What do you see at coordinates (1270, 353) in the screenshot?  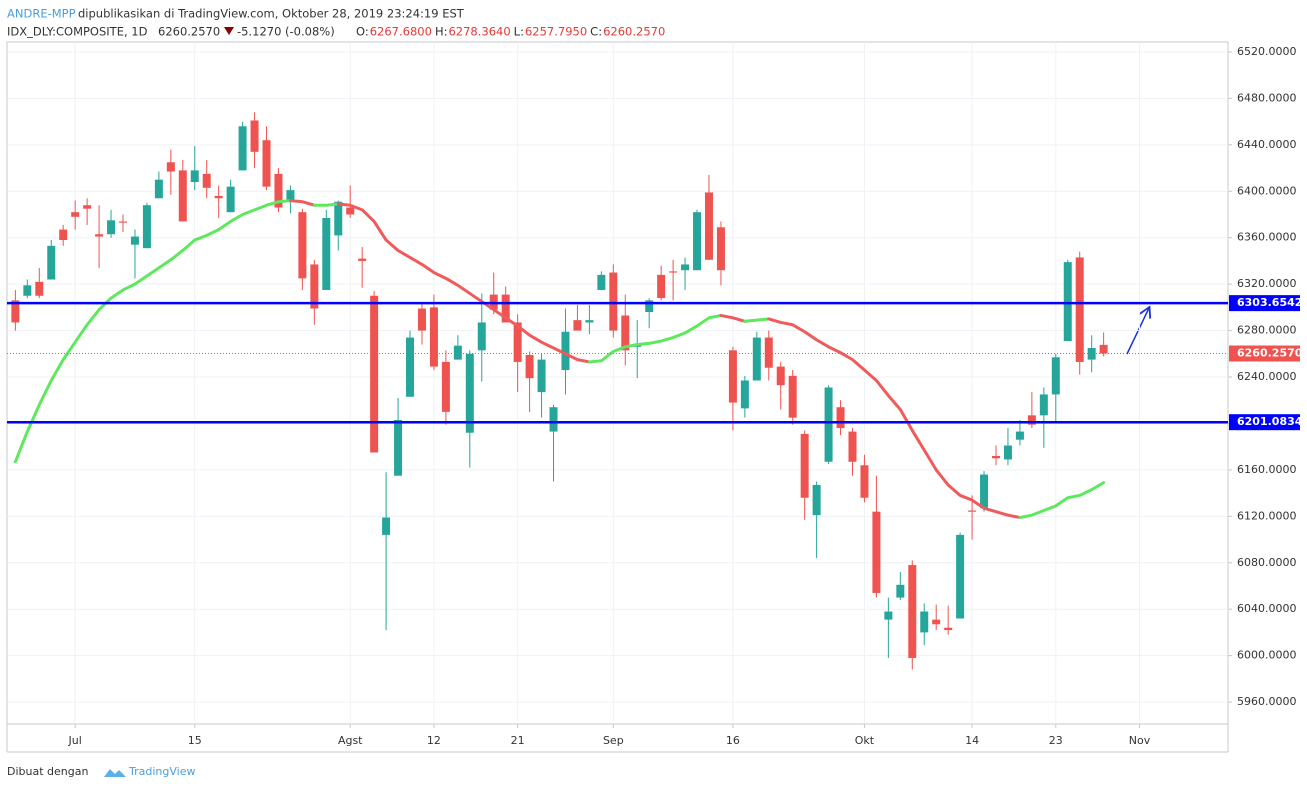 I see `last-price-label: 6260.2570` at bounding box center [1270, 353].